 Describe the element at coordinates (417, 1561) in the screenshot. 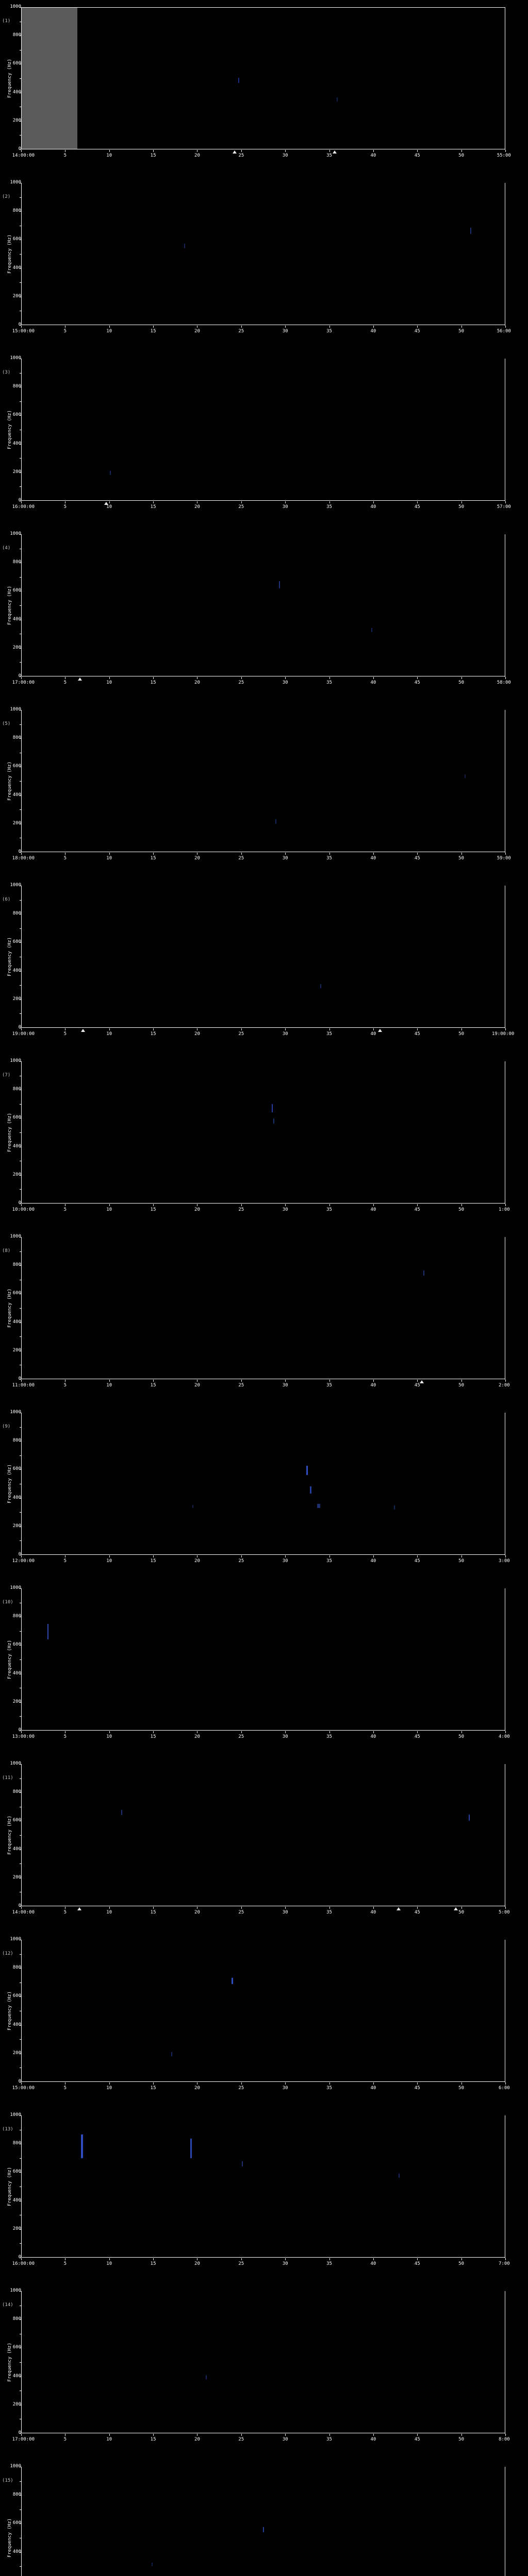

I see `x-tick-label: 45` at that location.